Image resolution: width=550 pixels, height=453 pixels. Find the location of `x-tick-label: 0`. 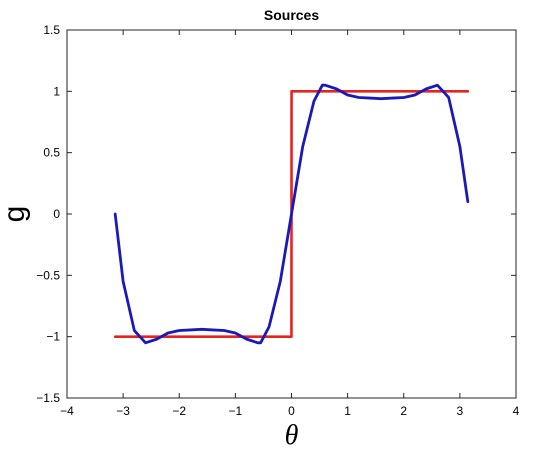

x-tick-label: 0 is located at coordinates (291, 411).